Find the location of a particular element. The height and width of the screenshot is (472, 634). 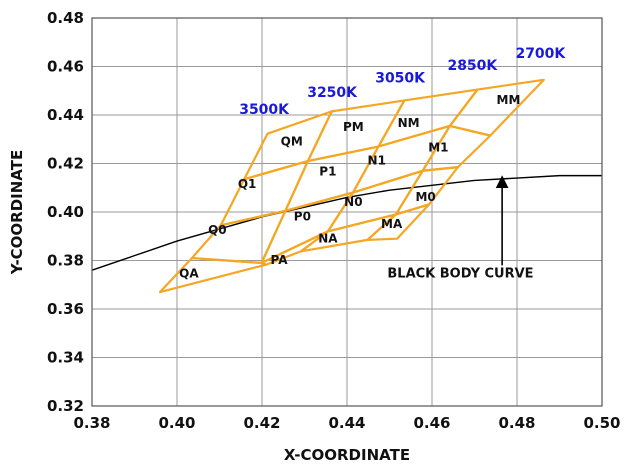

y-tick-label: 0.44 is located at coordinates (65, 115).